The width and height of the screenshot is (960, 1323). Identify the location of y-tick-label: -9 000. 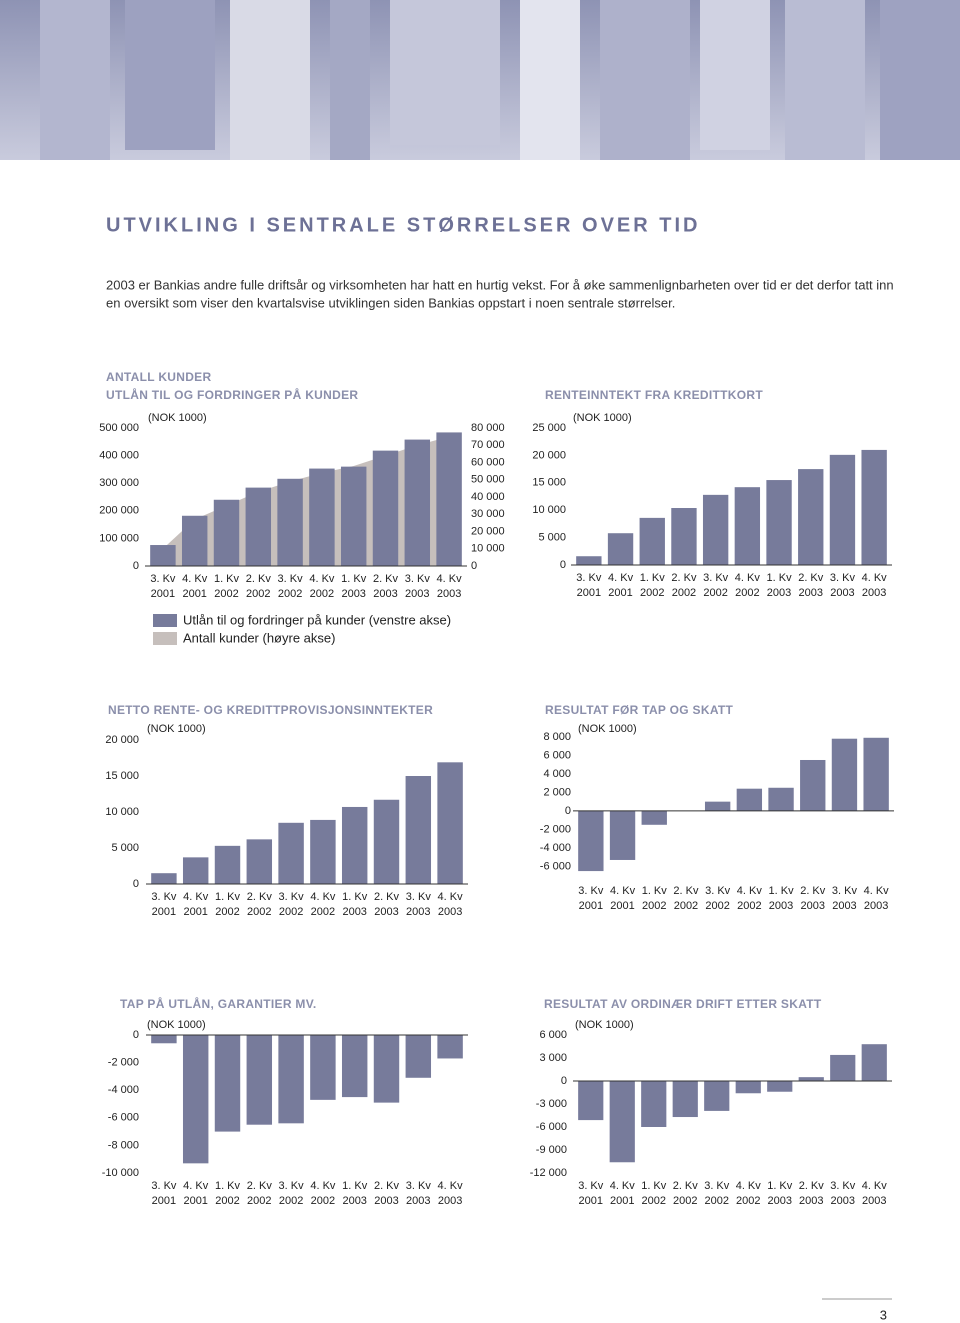
(551, 1150).